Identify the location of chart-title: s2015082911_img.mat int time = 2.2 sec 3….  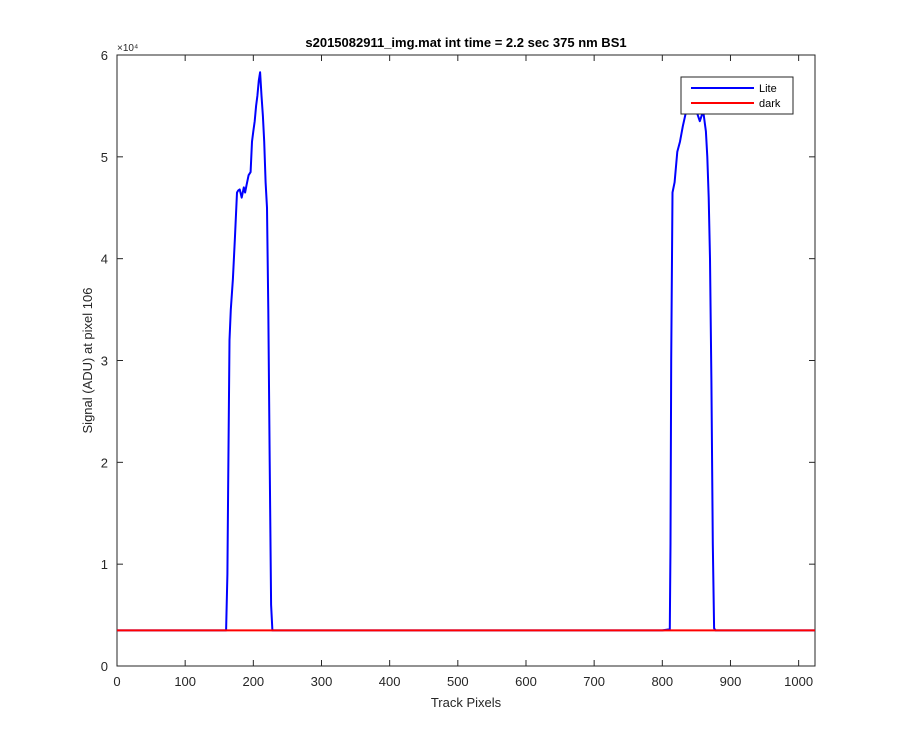
(465, 42).